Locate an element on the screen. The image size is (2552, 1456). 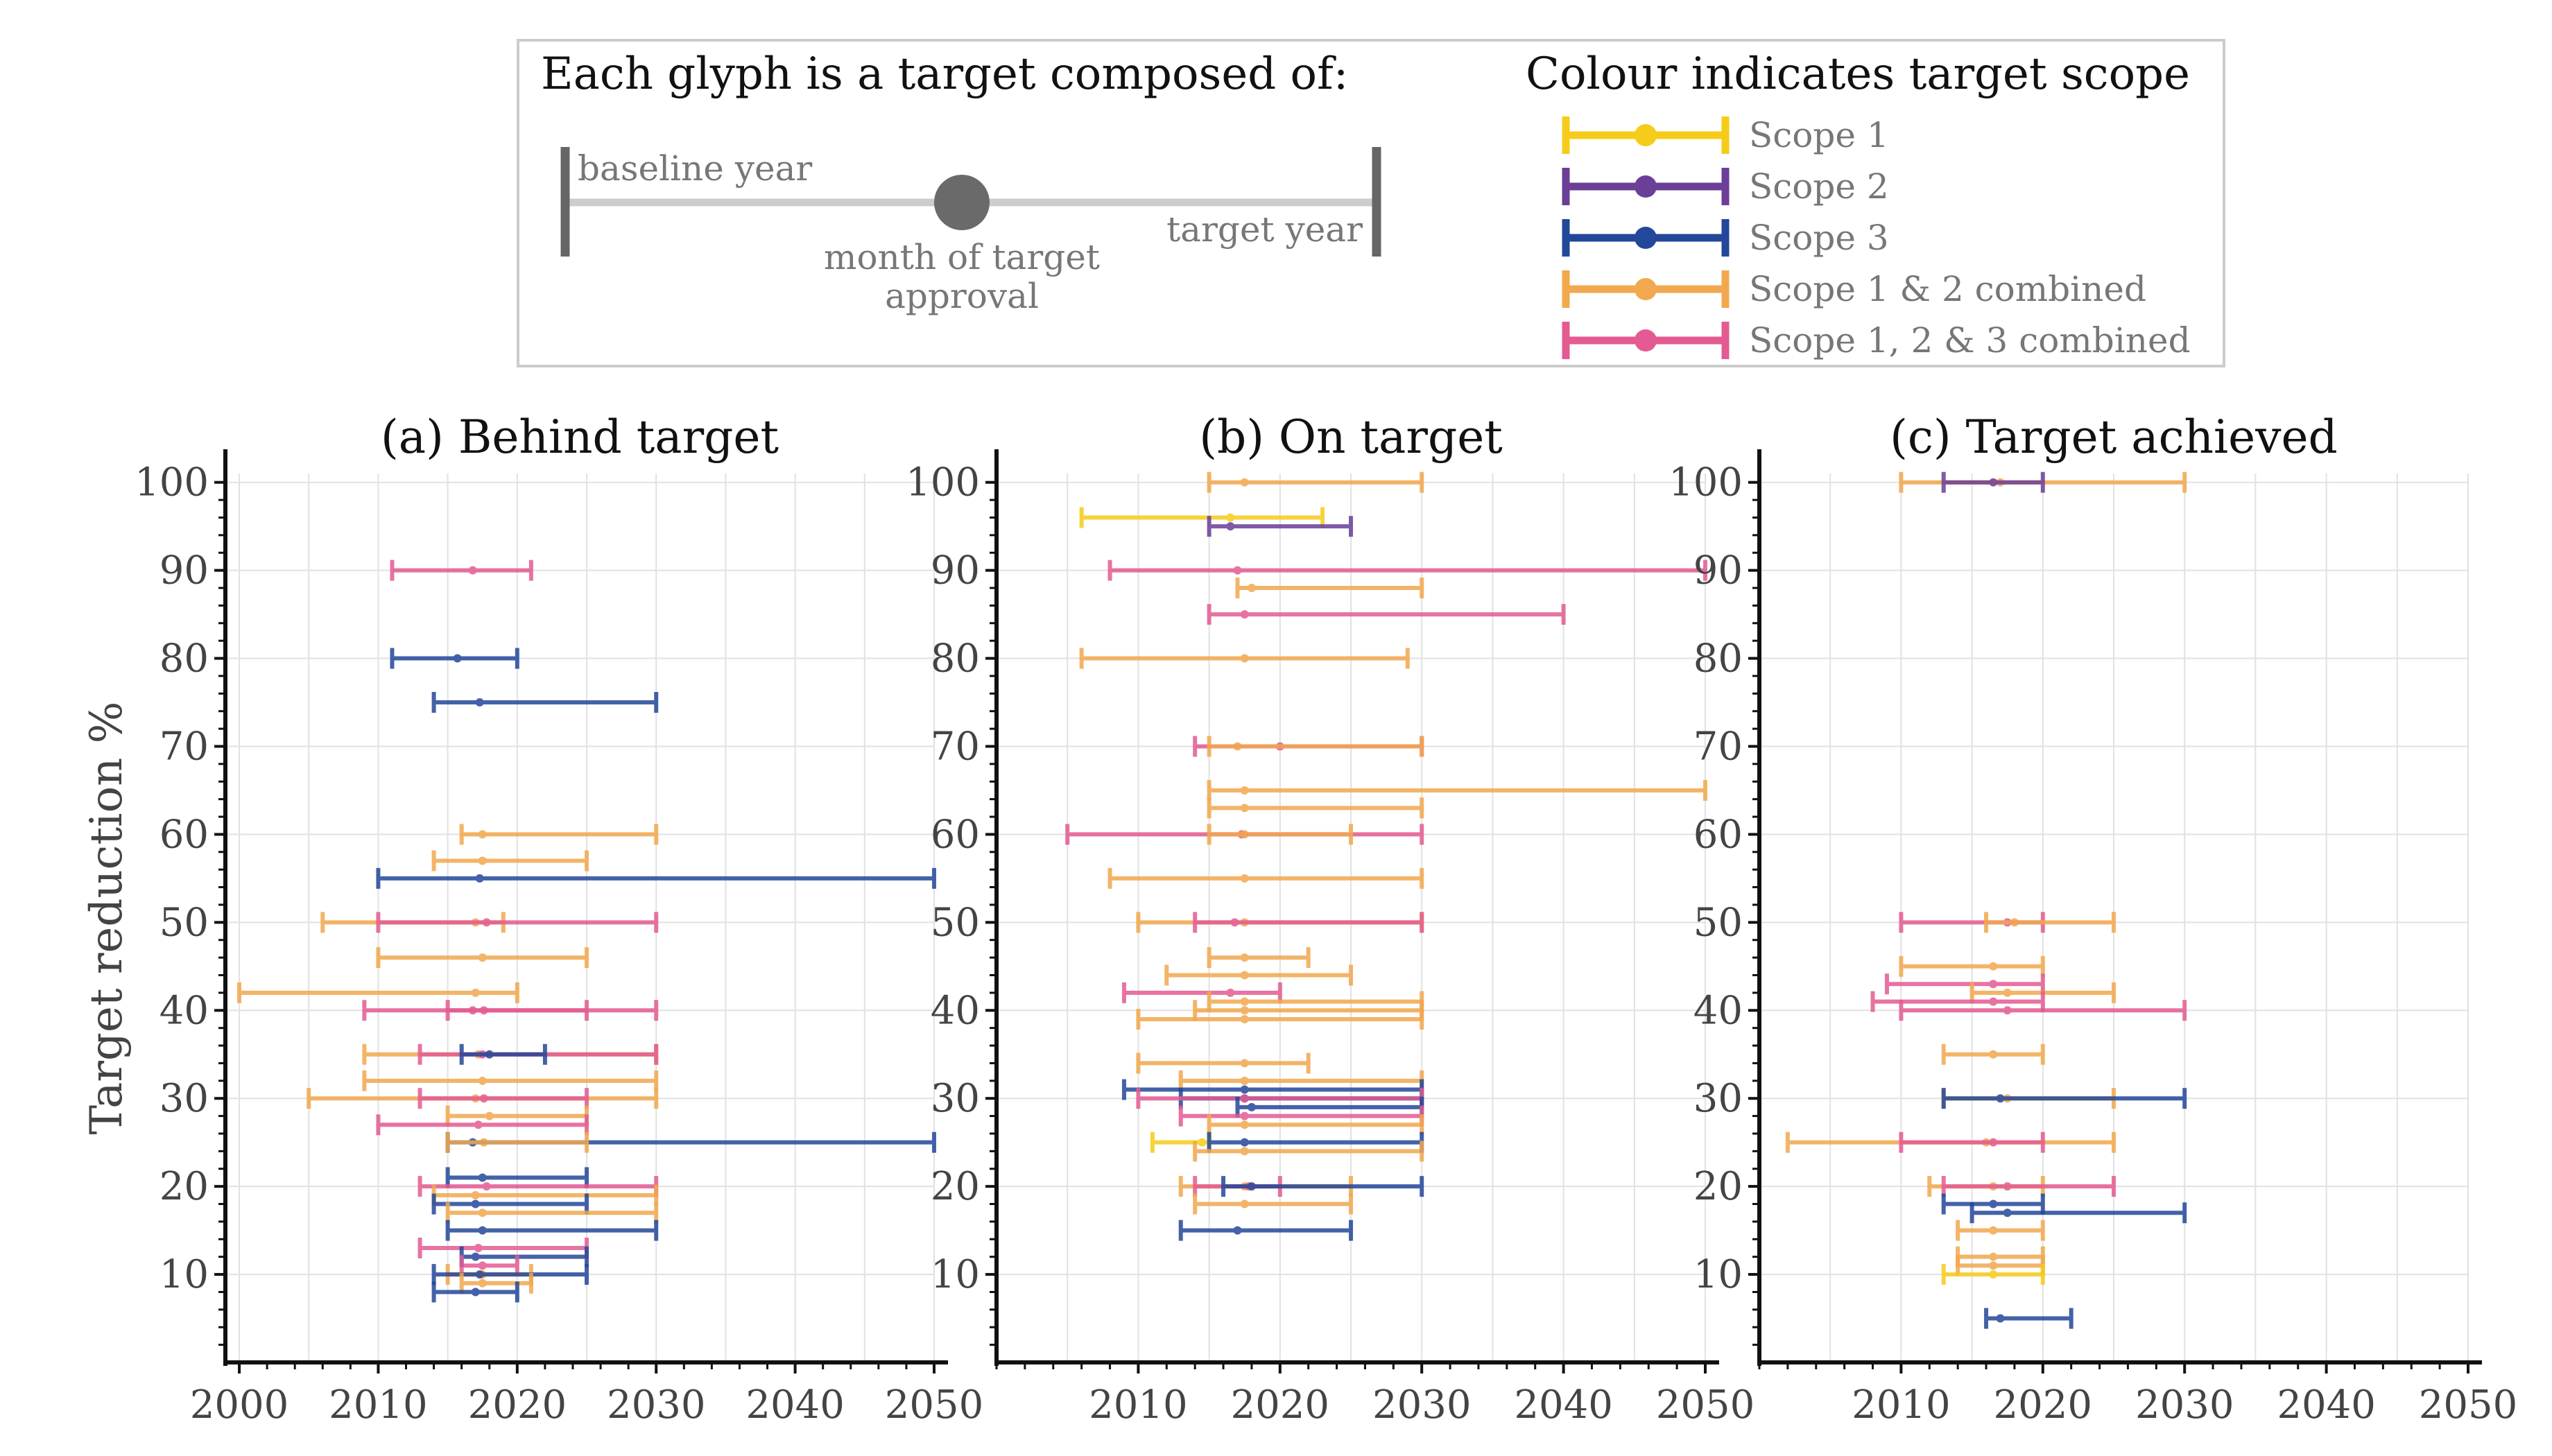
legend-glyph-title: Each glyph is a target composed of: is located at coordinates (944, 74).